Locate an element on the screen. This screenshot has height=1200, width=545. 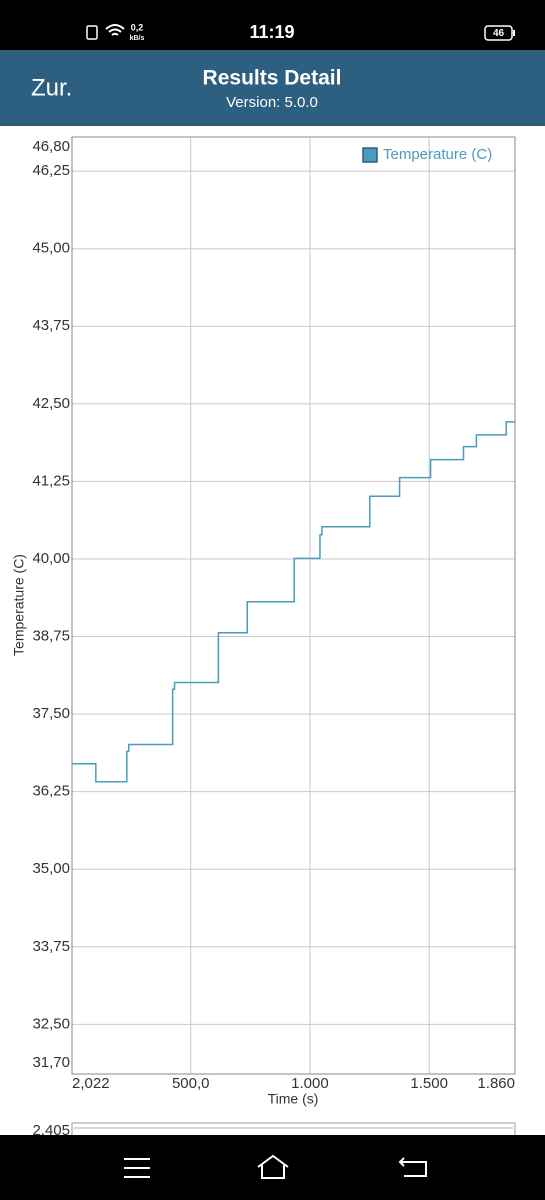
header-subtitle: Version: 5.0.0 is located at coordinates (272, 102).